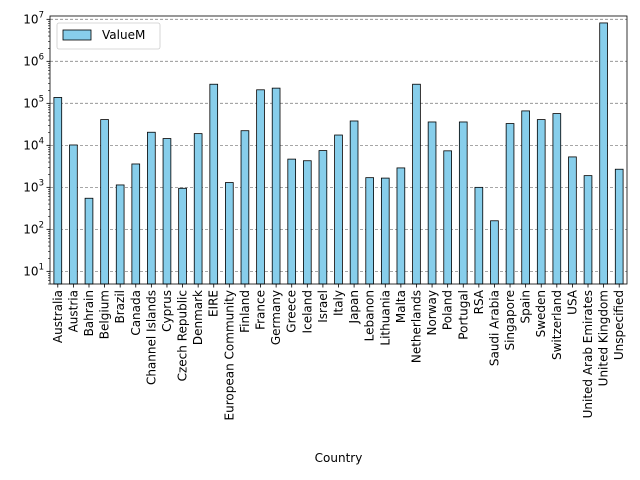  I want to click on x-tick-label: Channel Islands, so click(151, 337).